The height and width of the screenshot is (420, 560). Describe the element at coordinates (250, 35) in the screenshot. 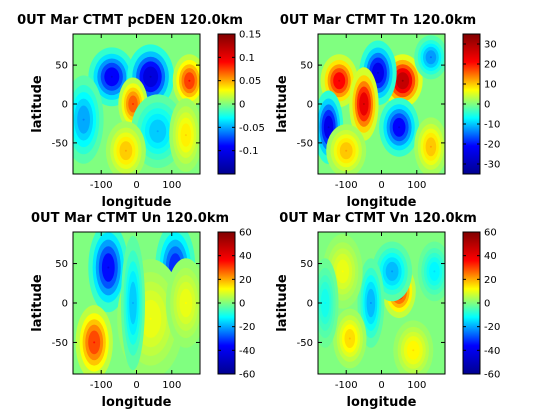

I see `colorbar-tick-label: 0.15` at that location.